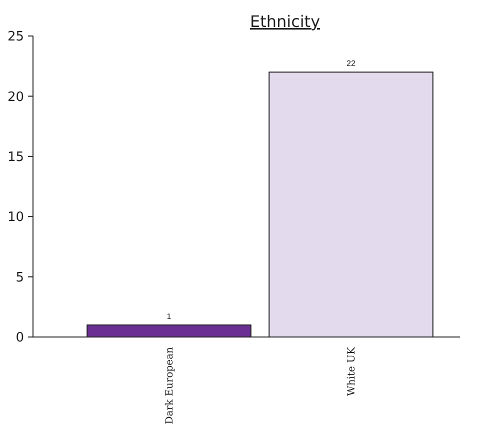 The image size is (483, 430). What do you see at coordinates (169, 316) in the screenshot?
I see `data-label: 1` at bounding box center [169, 316].